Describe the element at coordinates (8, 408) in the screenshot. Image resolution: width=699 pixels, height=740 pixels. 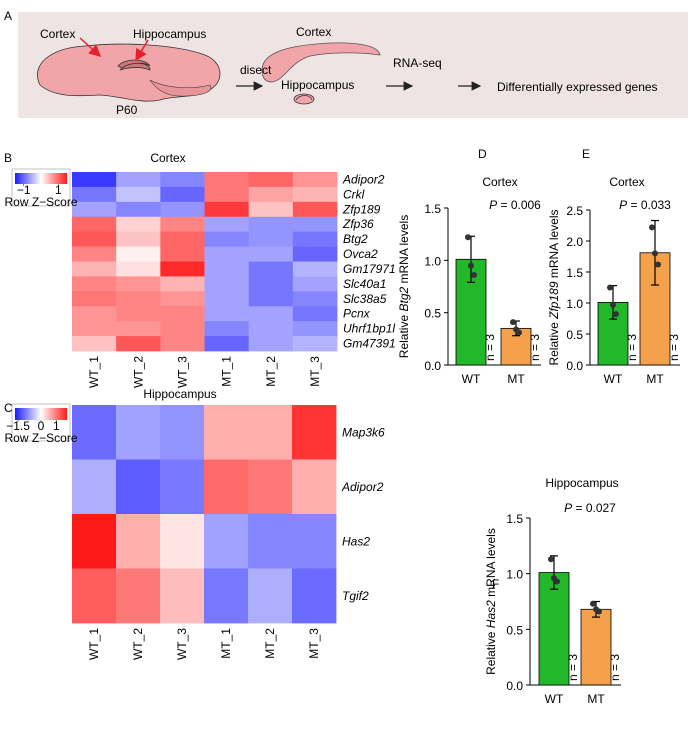
I see `panel-label: C` at that location.